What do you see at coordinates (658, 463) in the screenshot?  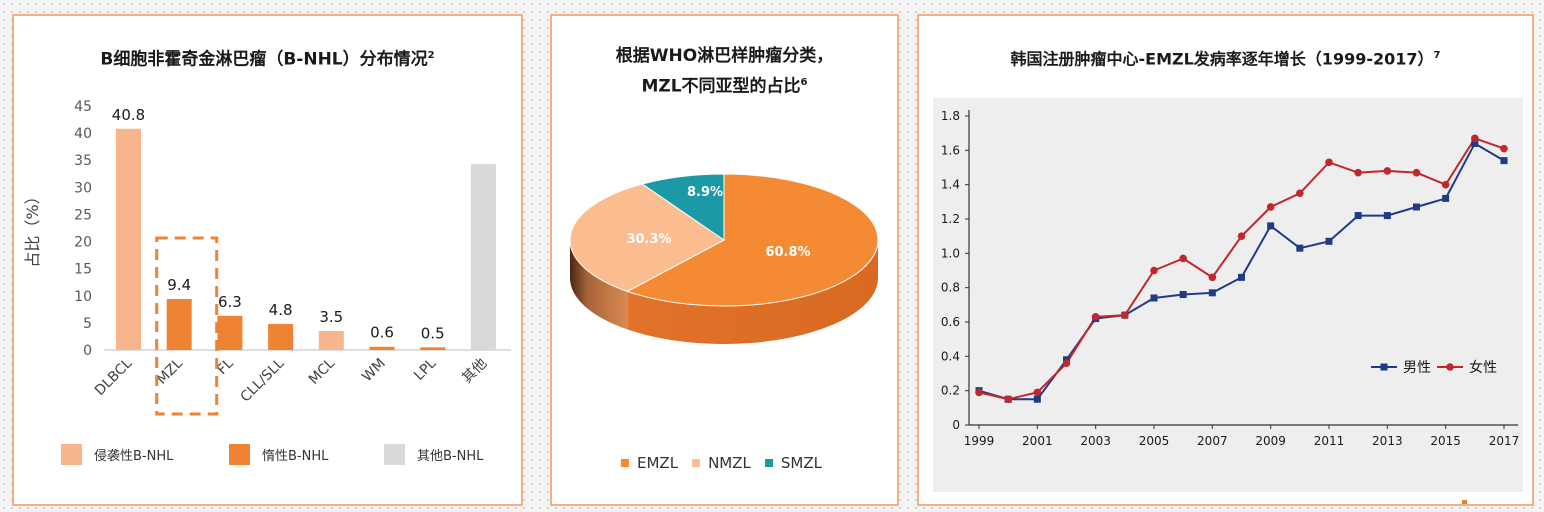 I see `legend-emzl-label: EMZL` at bounding box center [658, 463].